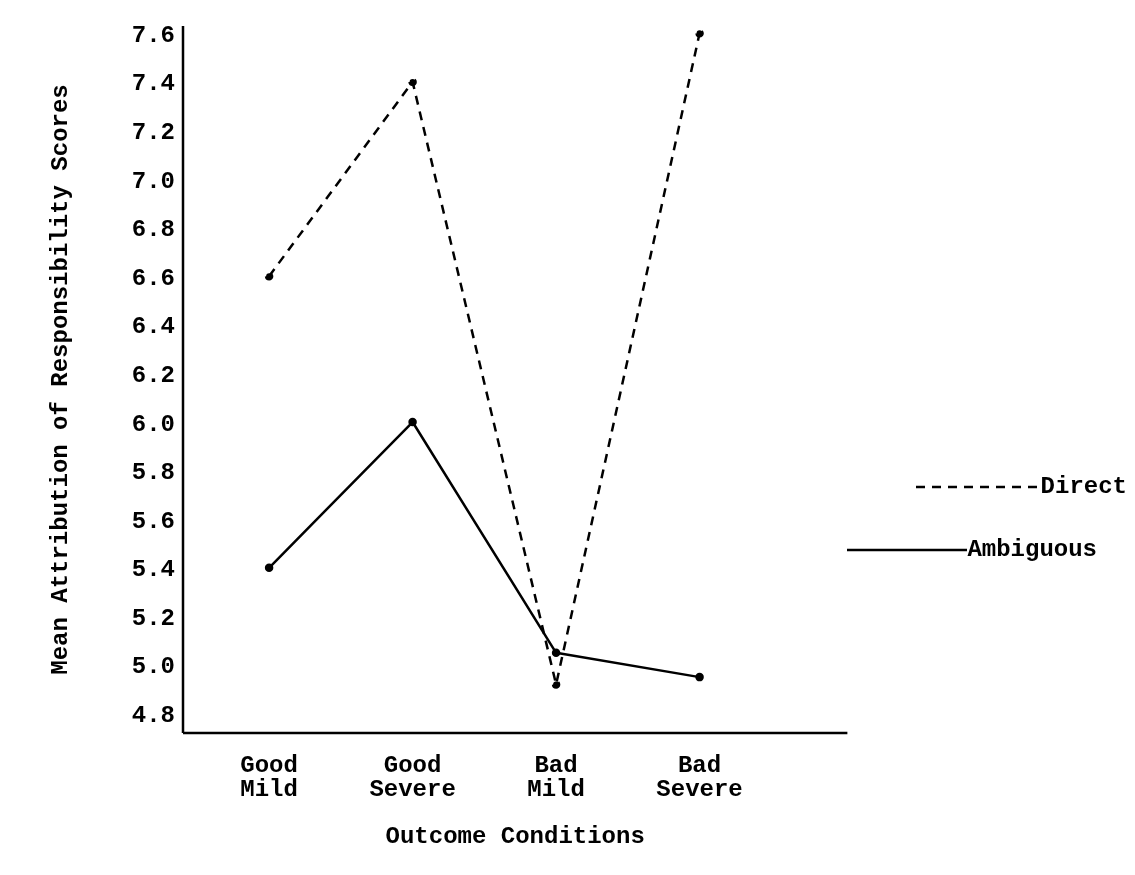  What do you see at coordinates (153, 618) in the screenshot?
I see `y-tick-label: 5.2` at bounding box center [153, 618].